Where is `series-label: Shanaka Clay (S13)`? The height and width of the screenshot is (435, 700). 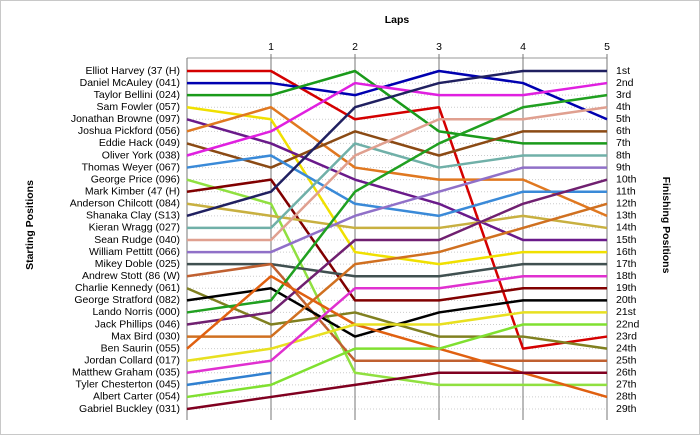
series-label: Shanaka Clay (S13) is located at coordinates (133, 216).